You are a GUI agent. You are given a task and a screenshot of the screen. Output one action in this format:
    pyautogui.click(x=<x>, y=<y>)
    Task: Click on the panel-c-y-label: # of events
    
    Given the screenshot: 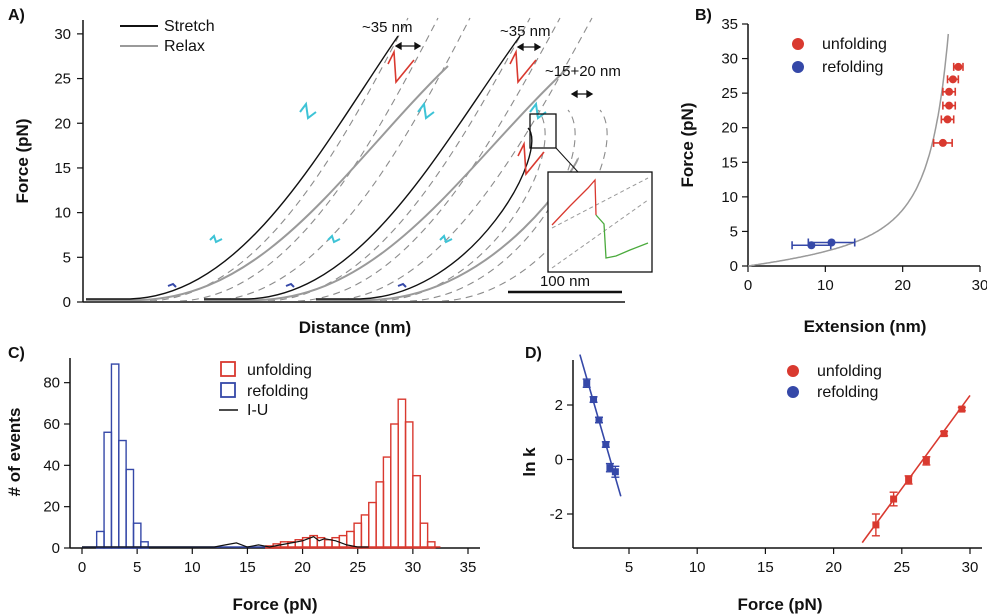 What is the action you would take?
    pyautogui.click(x=14, y=452)
    